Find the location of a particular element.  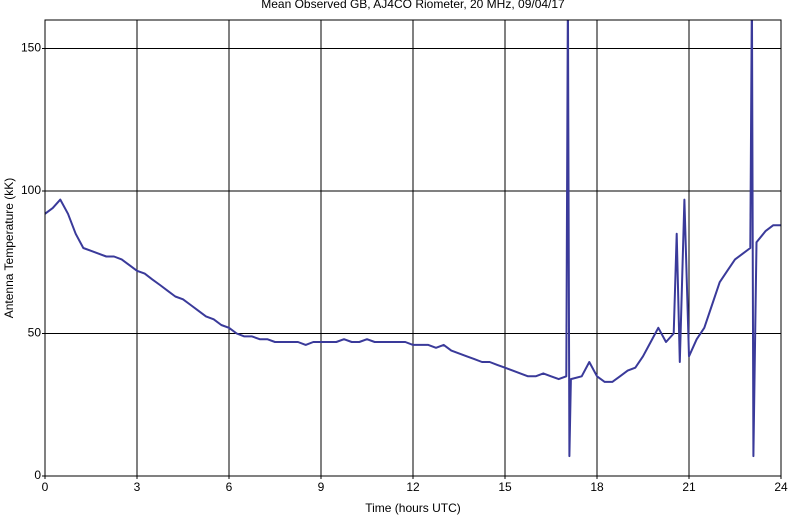

y-tick-label: 50 is located at coordinates (35, 333).